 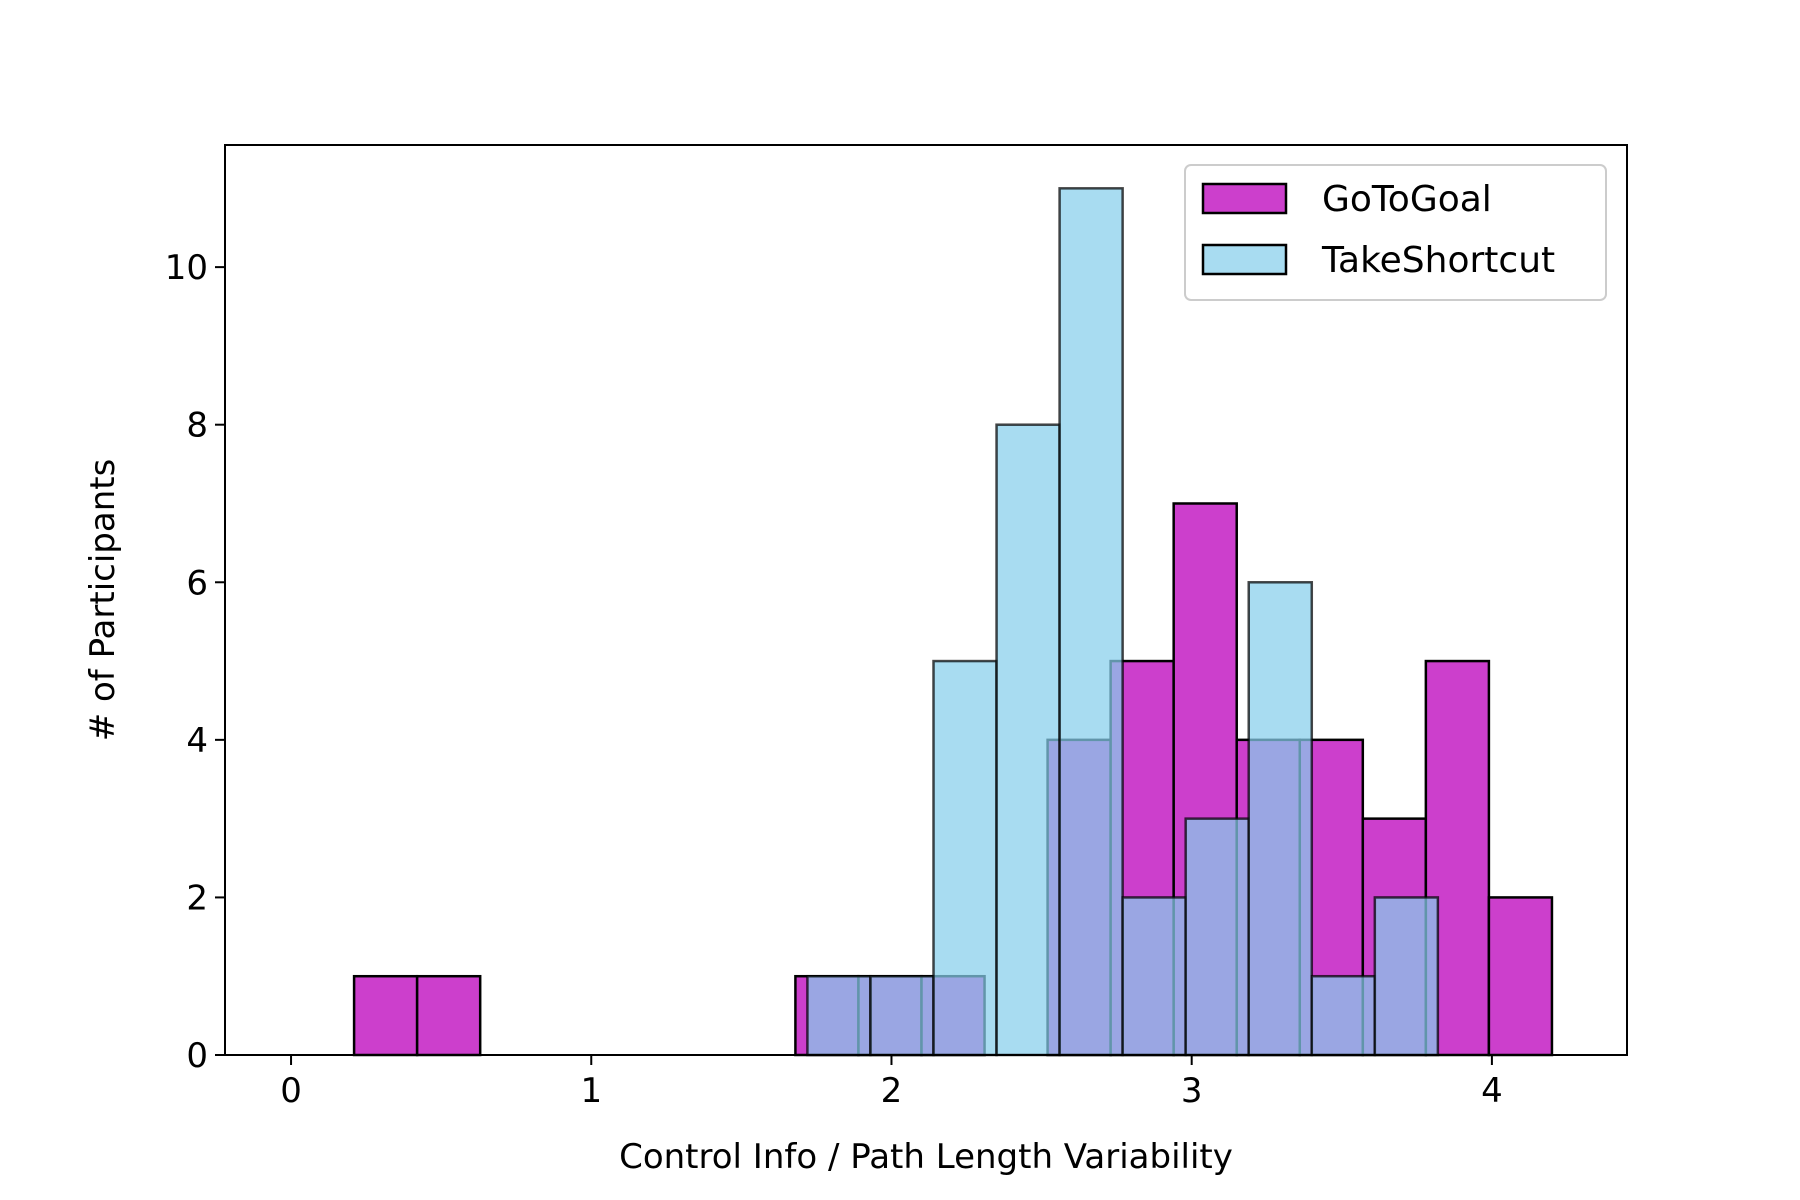 What do you see at coordinates (197, 1056) in the screenshot?
I see `y-tick-label-0: 0` at bounding box center [197, 1056].